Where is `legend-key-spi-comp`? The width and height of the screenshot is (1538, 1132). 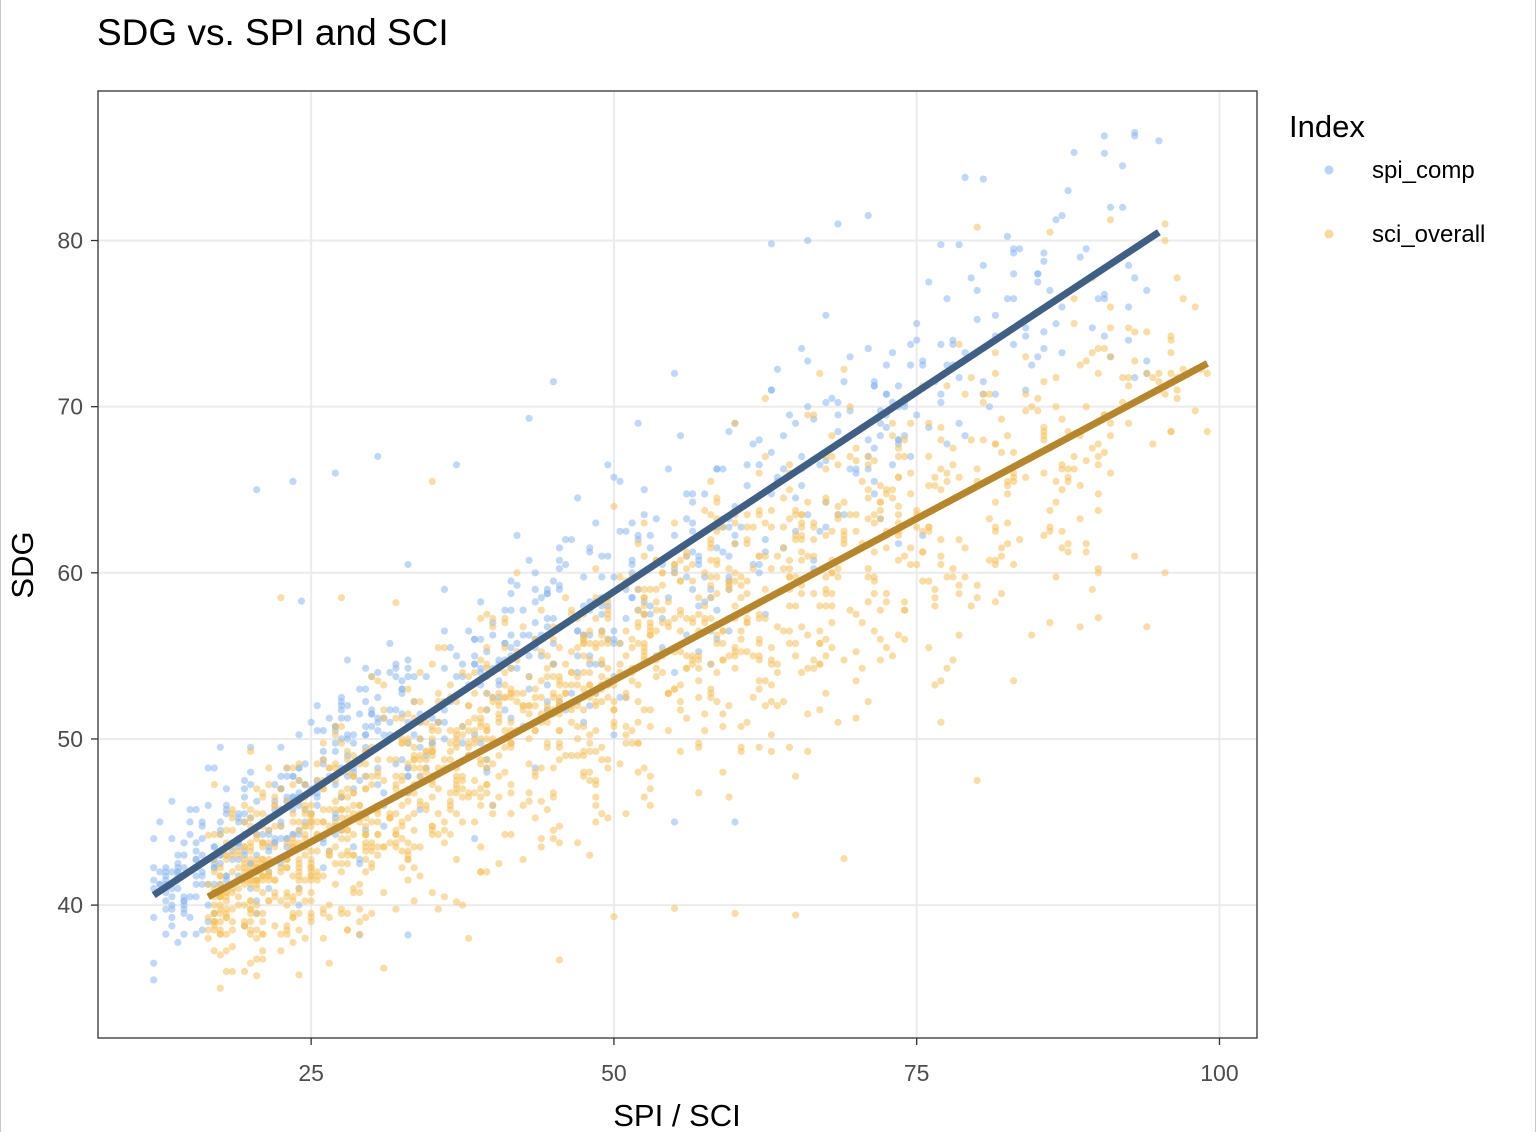 legend-key-spi-comp is located at coordinates (1329, 170).